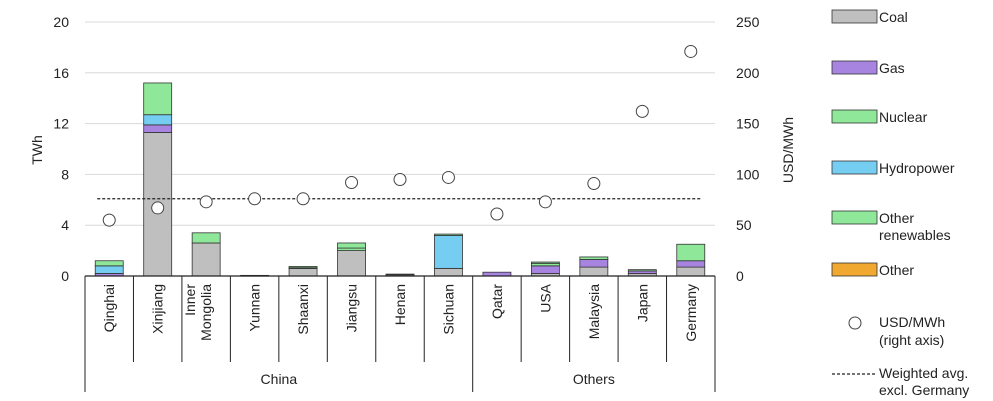  What do you see at coordinates (545, 297) in the screenshot?
I see `category-label-usa: USA` at bounding box center [545, 297].